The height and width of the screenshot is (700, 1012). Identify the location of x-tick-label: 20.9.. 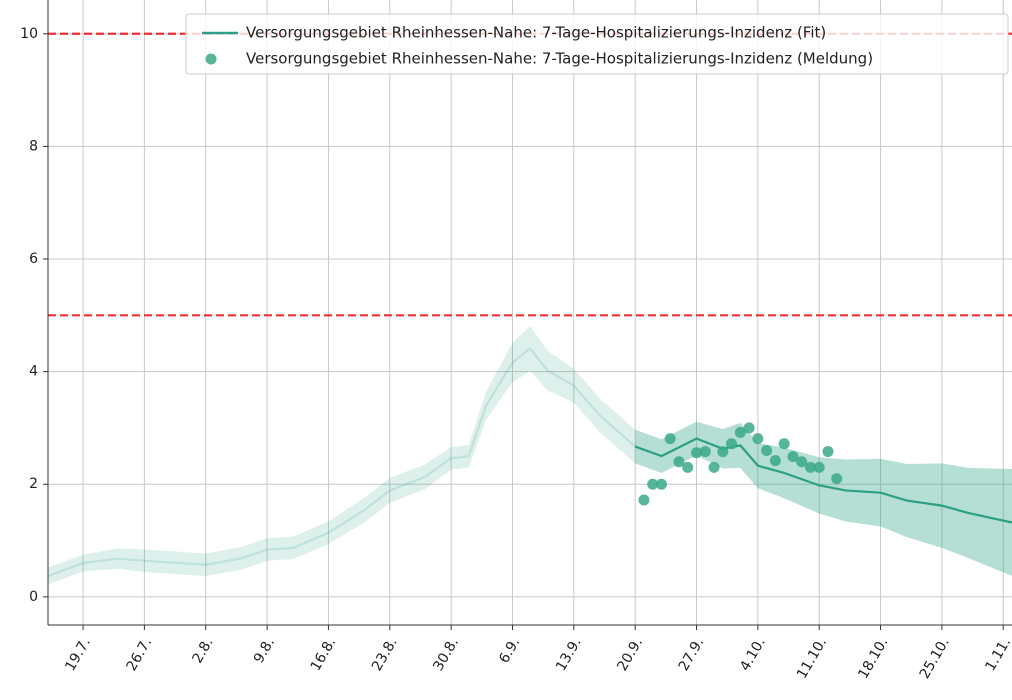
(630, 654).